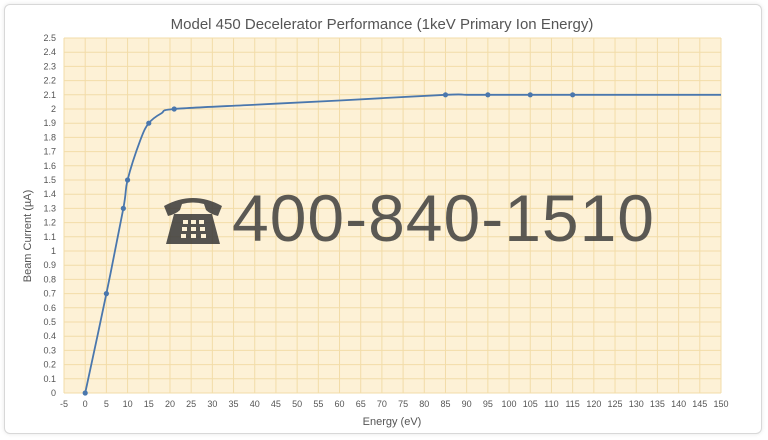 The width and height of the screenshot is (768, 440). I want to click on x-tick-label: 60, so click(340, 404).